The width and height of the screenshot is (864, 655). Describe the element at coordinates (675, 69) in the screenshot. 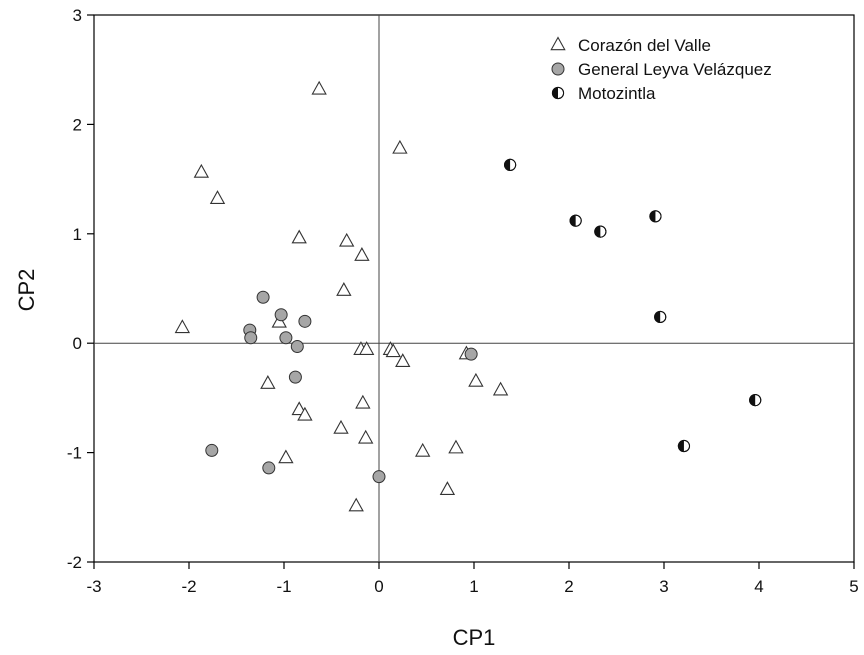

I see `legend-label: General Leyva Velázquez` at that location.